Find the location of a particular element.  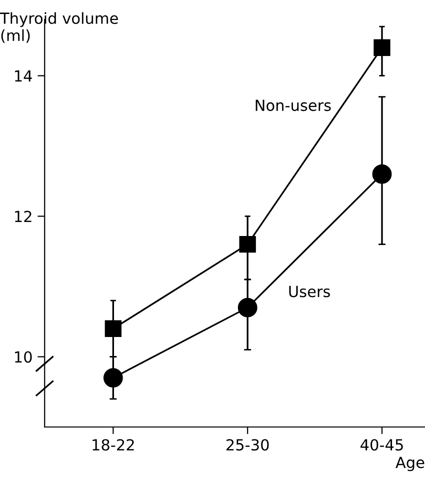

y-tick-label: 12 is located at coordinates (23, 216).